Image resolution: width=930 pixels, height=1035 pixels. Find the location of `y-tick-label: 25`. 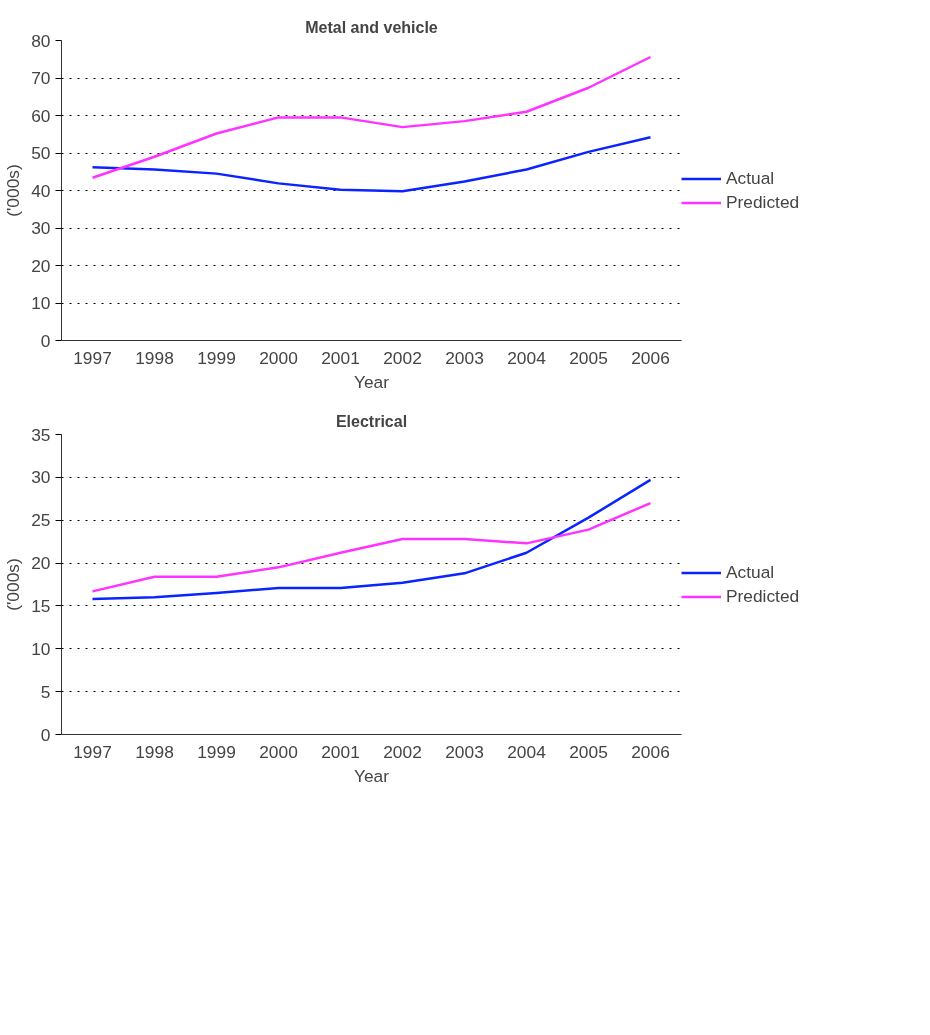

y-tick-label: 25 is located at coordinates (41, 520).